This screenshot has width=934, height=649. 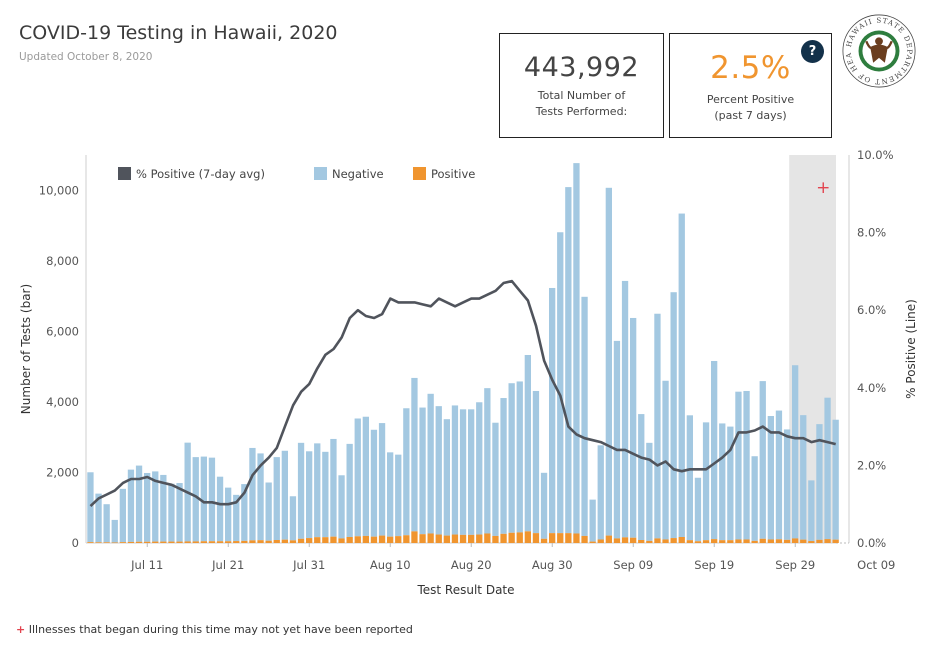 What do you see at coordinates (581, 85) in the screenshot?
I see `total-tests-card: 443,992 Total Number of Tests Performed:` at bounding box center [581, 85].